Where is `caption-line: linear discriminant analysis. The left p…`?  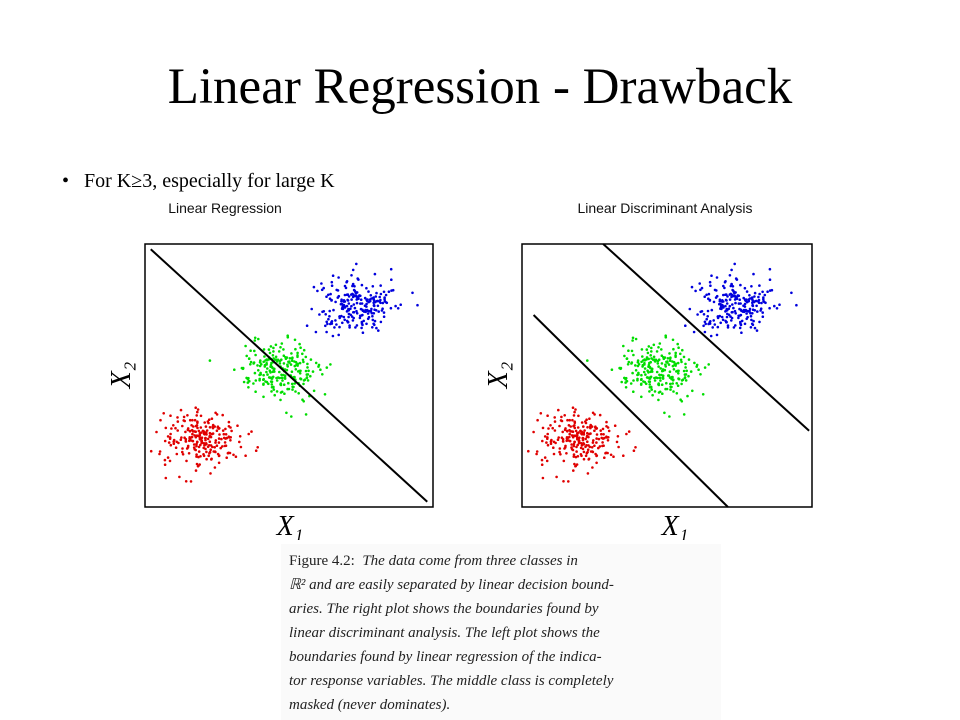 caption-line: linear discriminant analysis. The left p… is located at coordinates (444, 633).